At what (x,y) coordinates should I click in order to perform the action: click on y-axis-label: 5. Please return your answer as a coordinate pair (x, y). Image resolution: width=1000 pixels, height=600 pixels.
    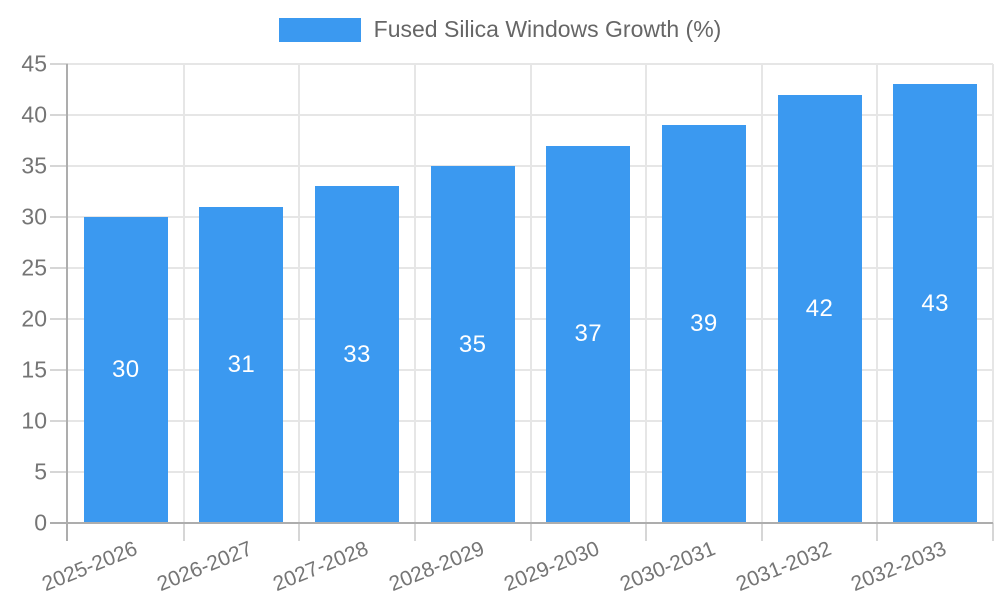
    Looking at the image, I should click on (40, 471).